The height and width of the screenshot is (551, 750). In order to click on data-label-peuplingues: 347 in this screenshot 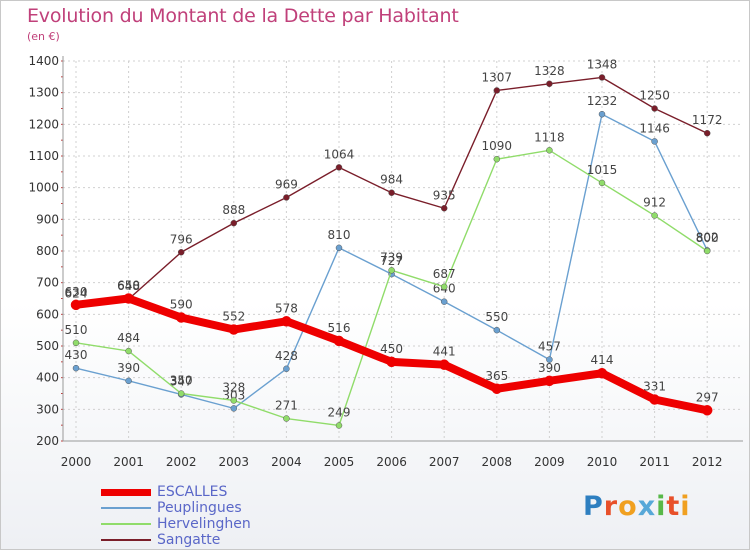, I will do `click(181, 381)`.